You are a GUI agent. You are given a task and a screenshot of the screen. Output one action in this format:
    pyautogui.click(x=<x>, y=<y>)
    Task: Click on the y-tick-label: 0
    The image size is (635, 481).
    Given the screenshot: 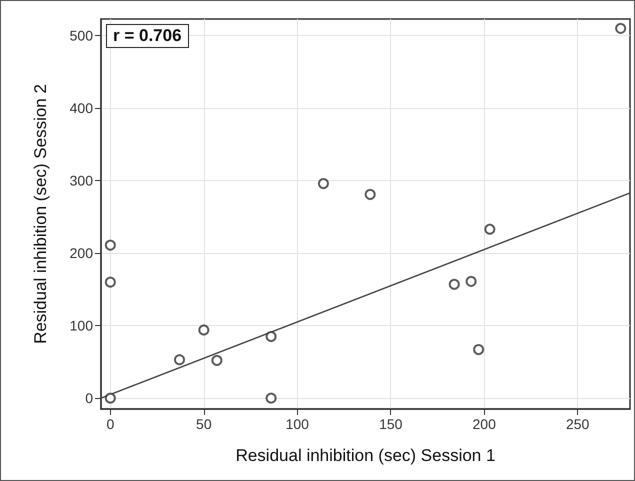 What is the action you would take?
    pyautogui.click(x=89, y=398)
    